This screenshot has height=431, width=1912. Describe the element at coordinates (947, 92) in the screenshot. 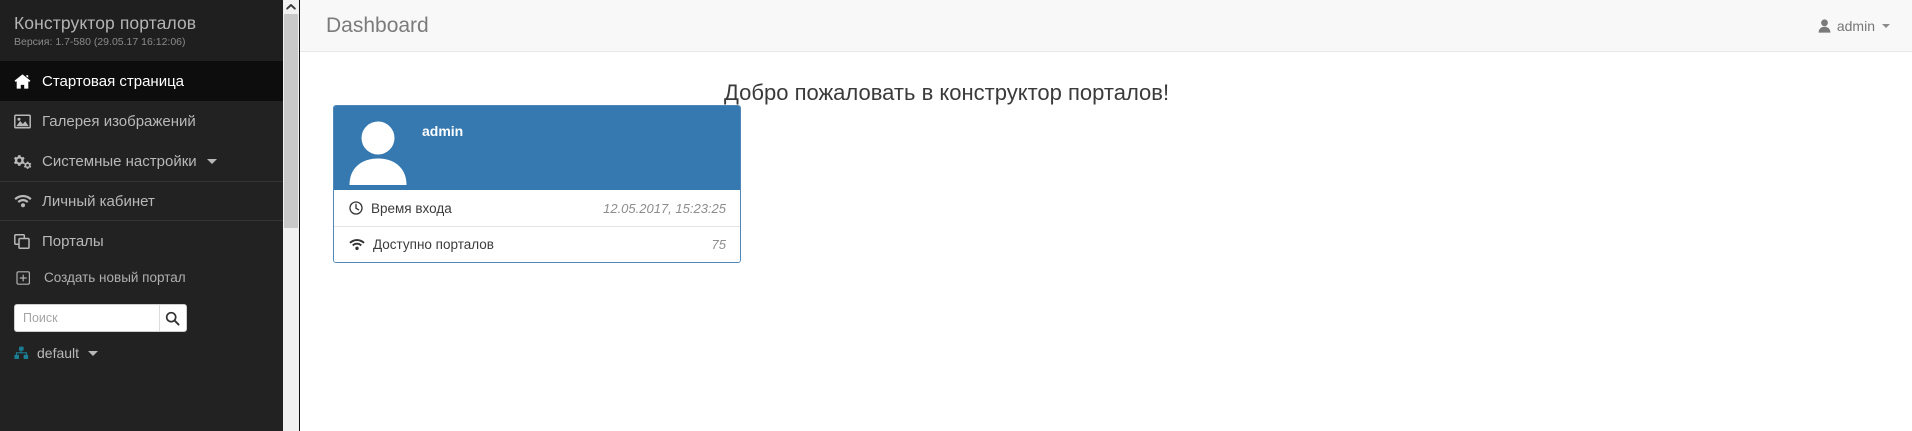

I see `welcome-message: Добро пожаловать в конструктор порталов!` at that location.